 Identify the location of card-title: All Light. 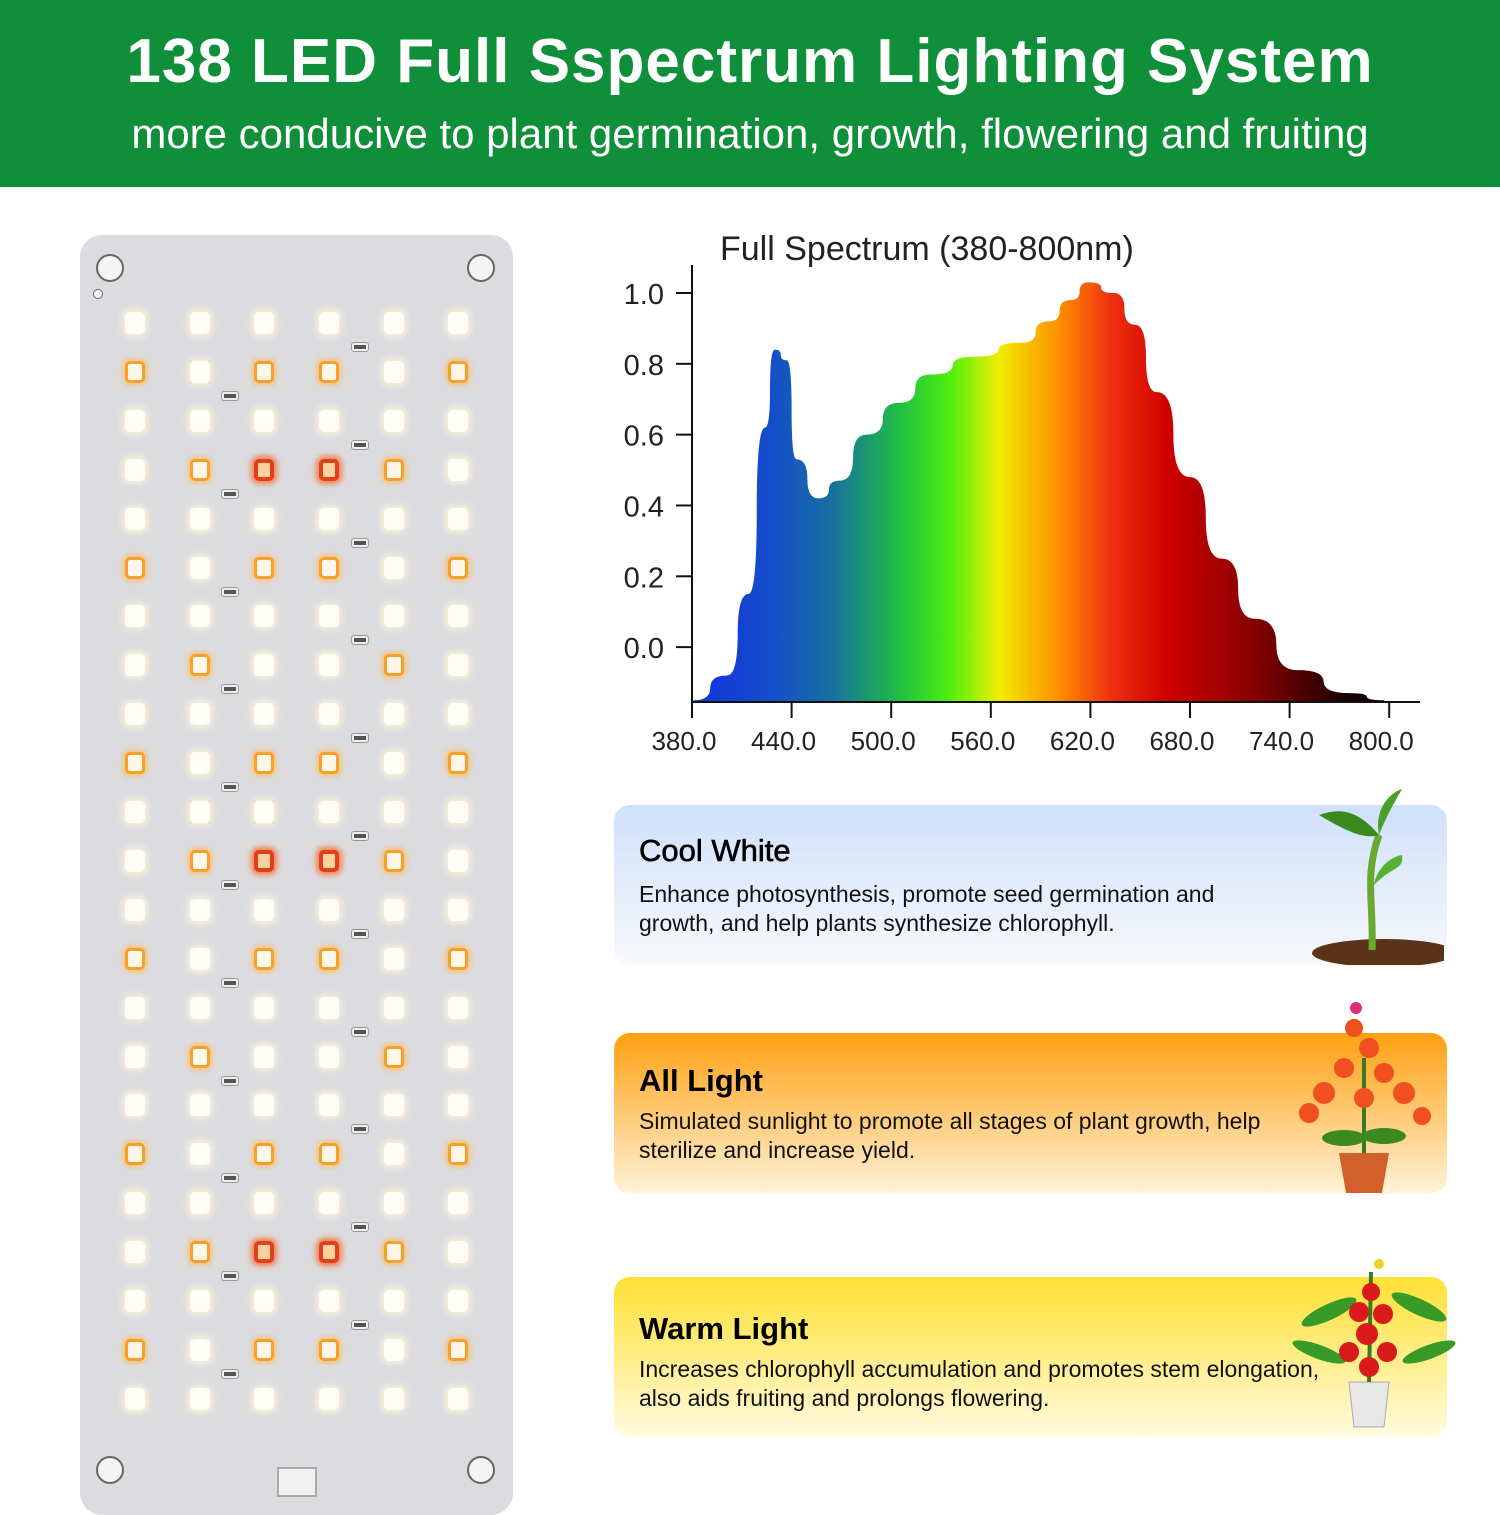
(701, 1080).